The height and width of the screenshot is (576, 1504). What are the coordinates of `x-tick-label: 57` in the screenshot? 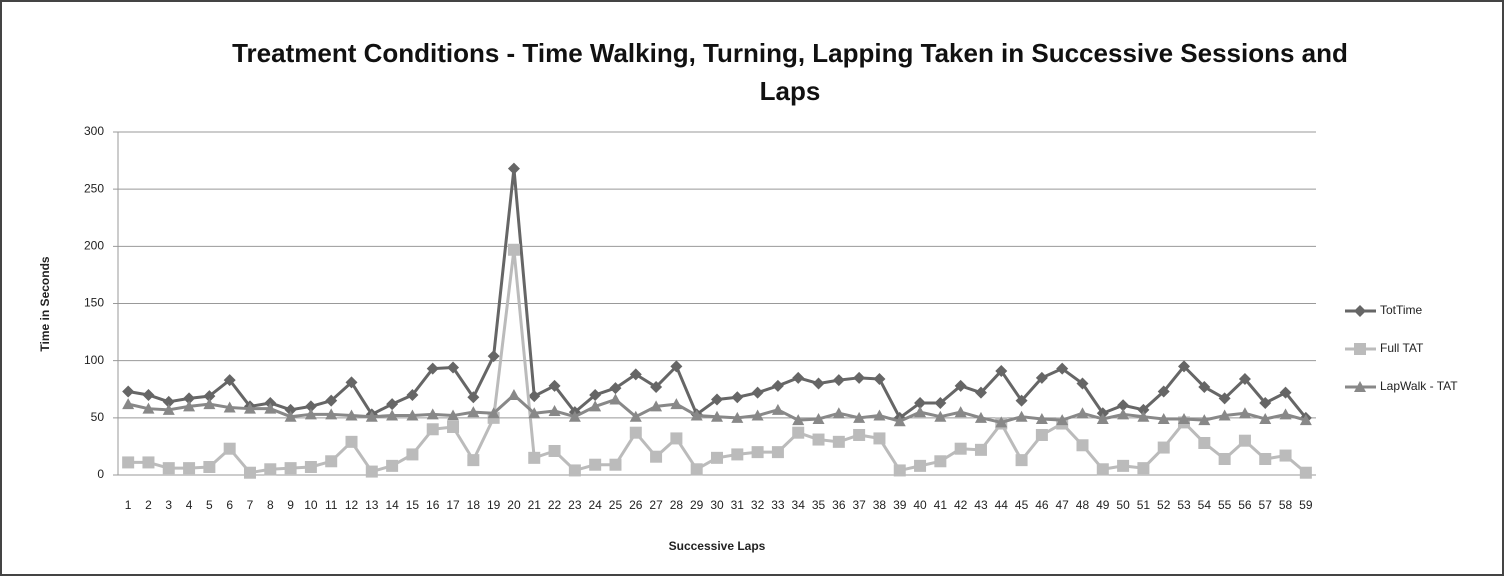 It's located at (1266, 505).